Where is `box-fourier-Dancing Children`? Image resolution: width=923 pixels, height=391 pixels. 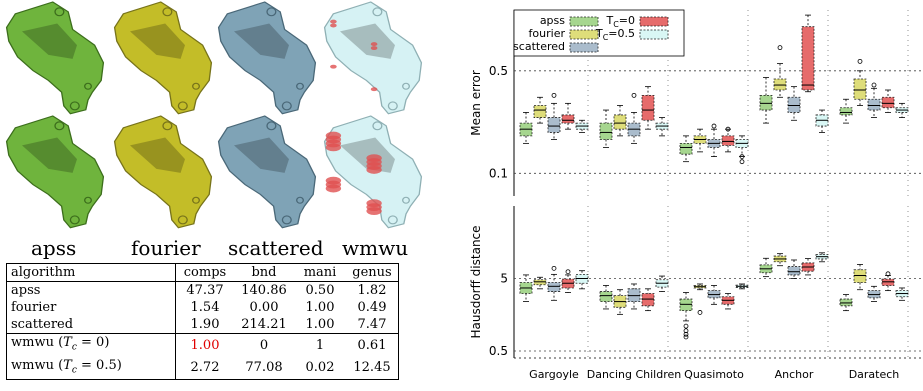
box-fourier-Dancing Children is located at coordinates (620, 121).